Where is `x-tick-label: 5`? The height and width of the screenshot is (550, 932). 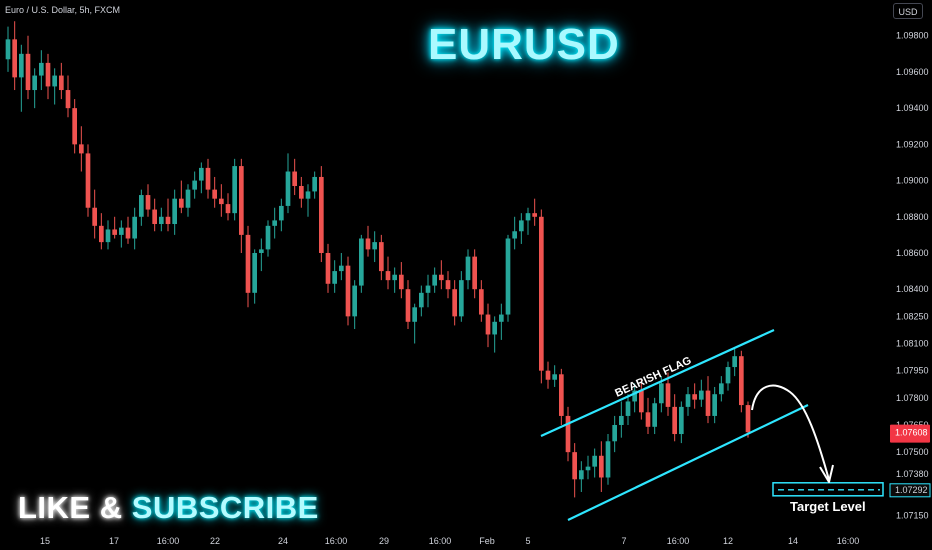
x-tick-label: 5 is located at coordinates (527, 541).